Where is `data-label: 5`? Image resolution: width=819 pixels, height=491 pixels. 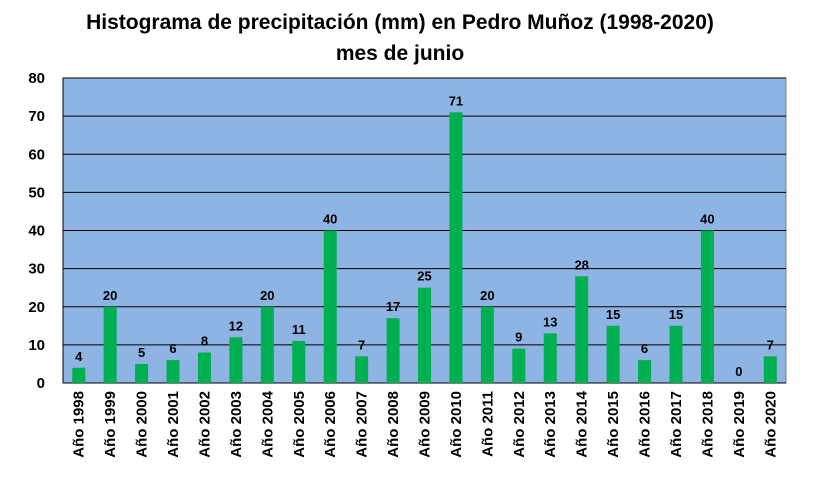 data-label: 5 is located at coordinates (141, 352).